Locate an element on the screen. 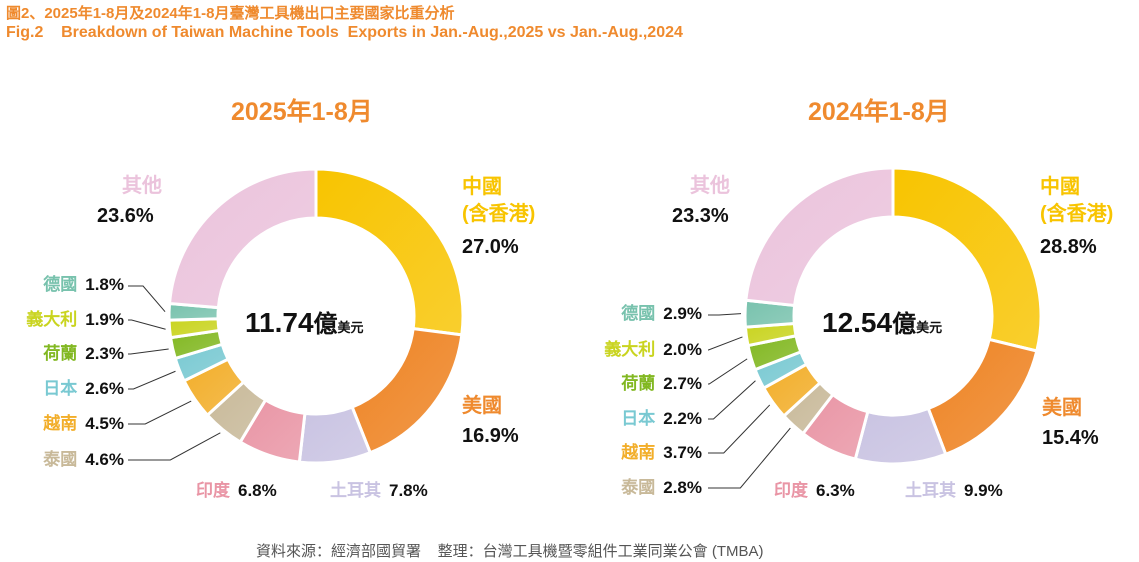  label-value: 2.7% is located at coordinates (682, 383).